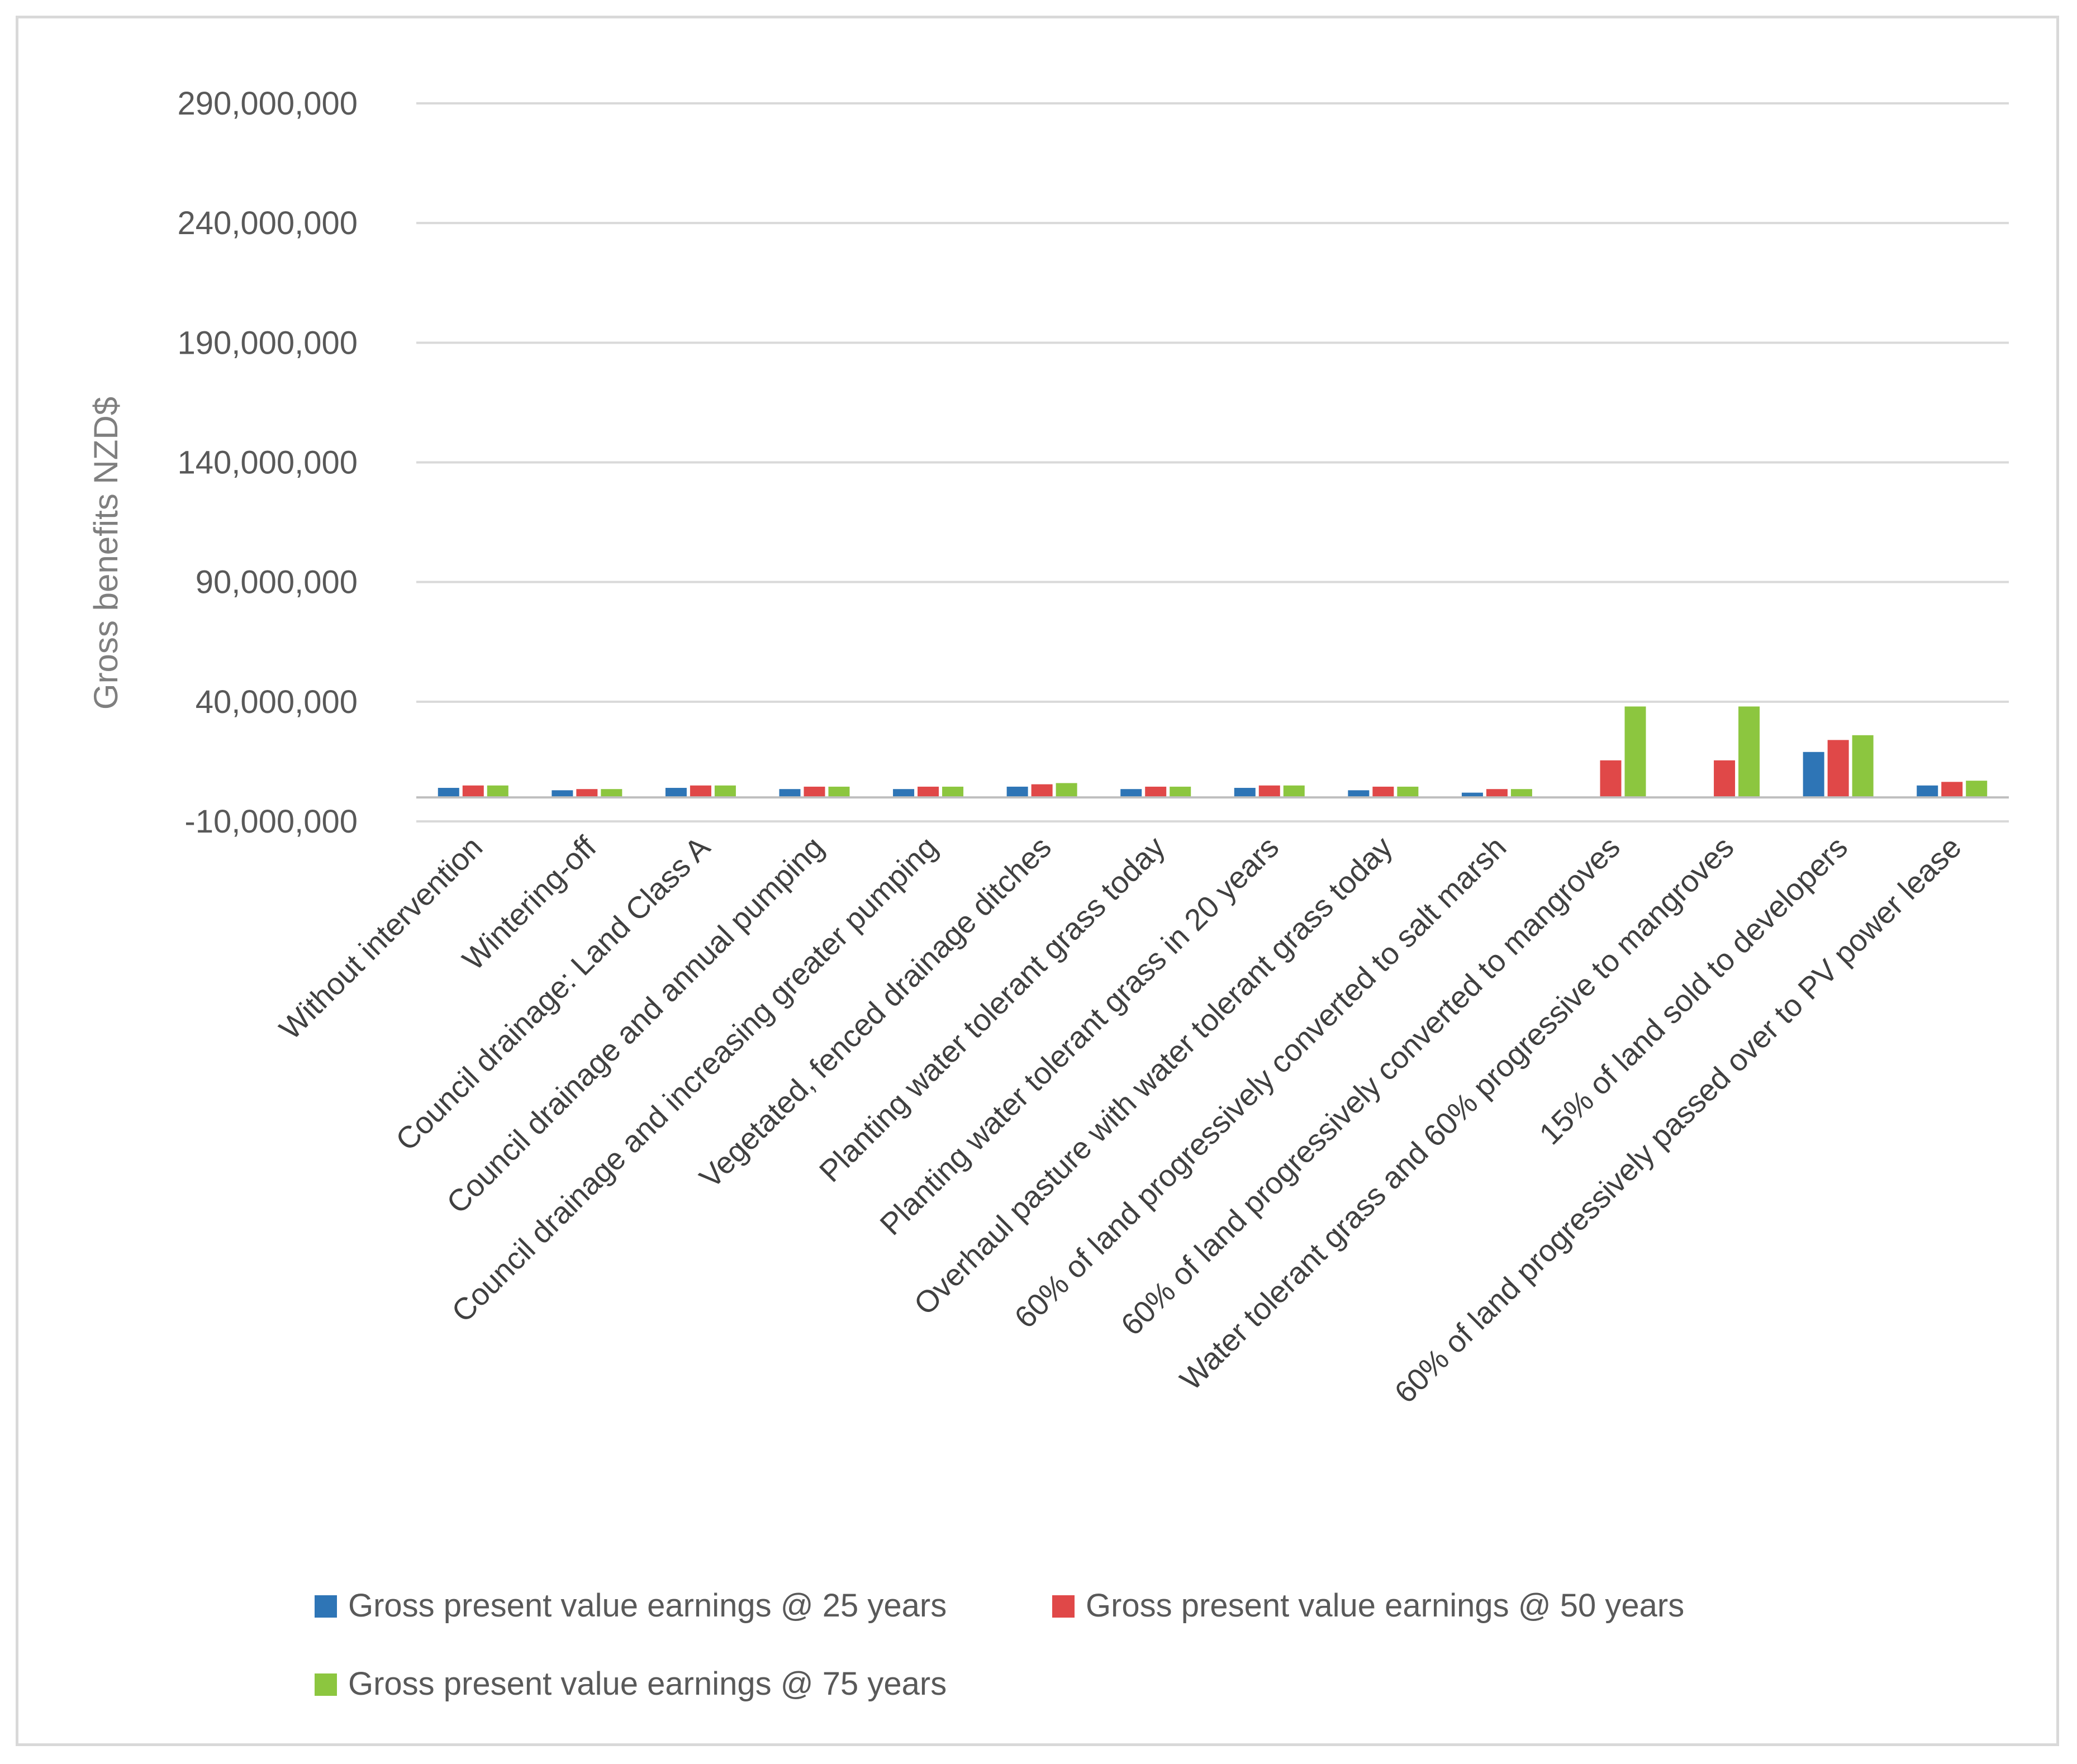  Describe the element at coordinates (647, 1605) in the screenshot. I see `legend-label: Gross present value earnings @ 25 years` at that location.